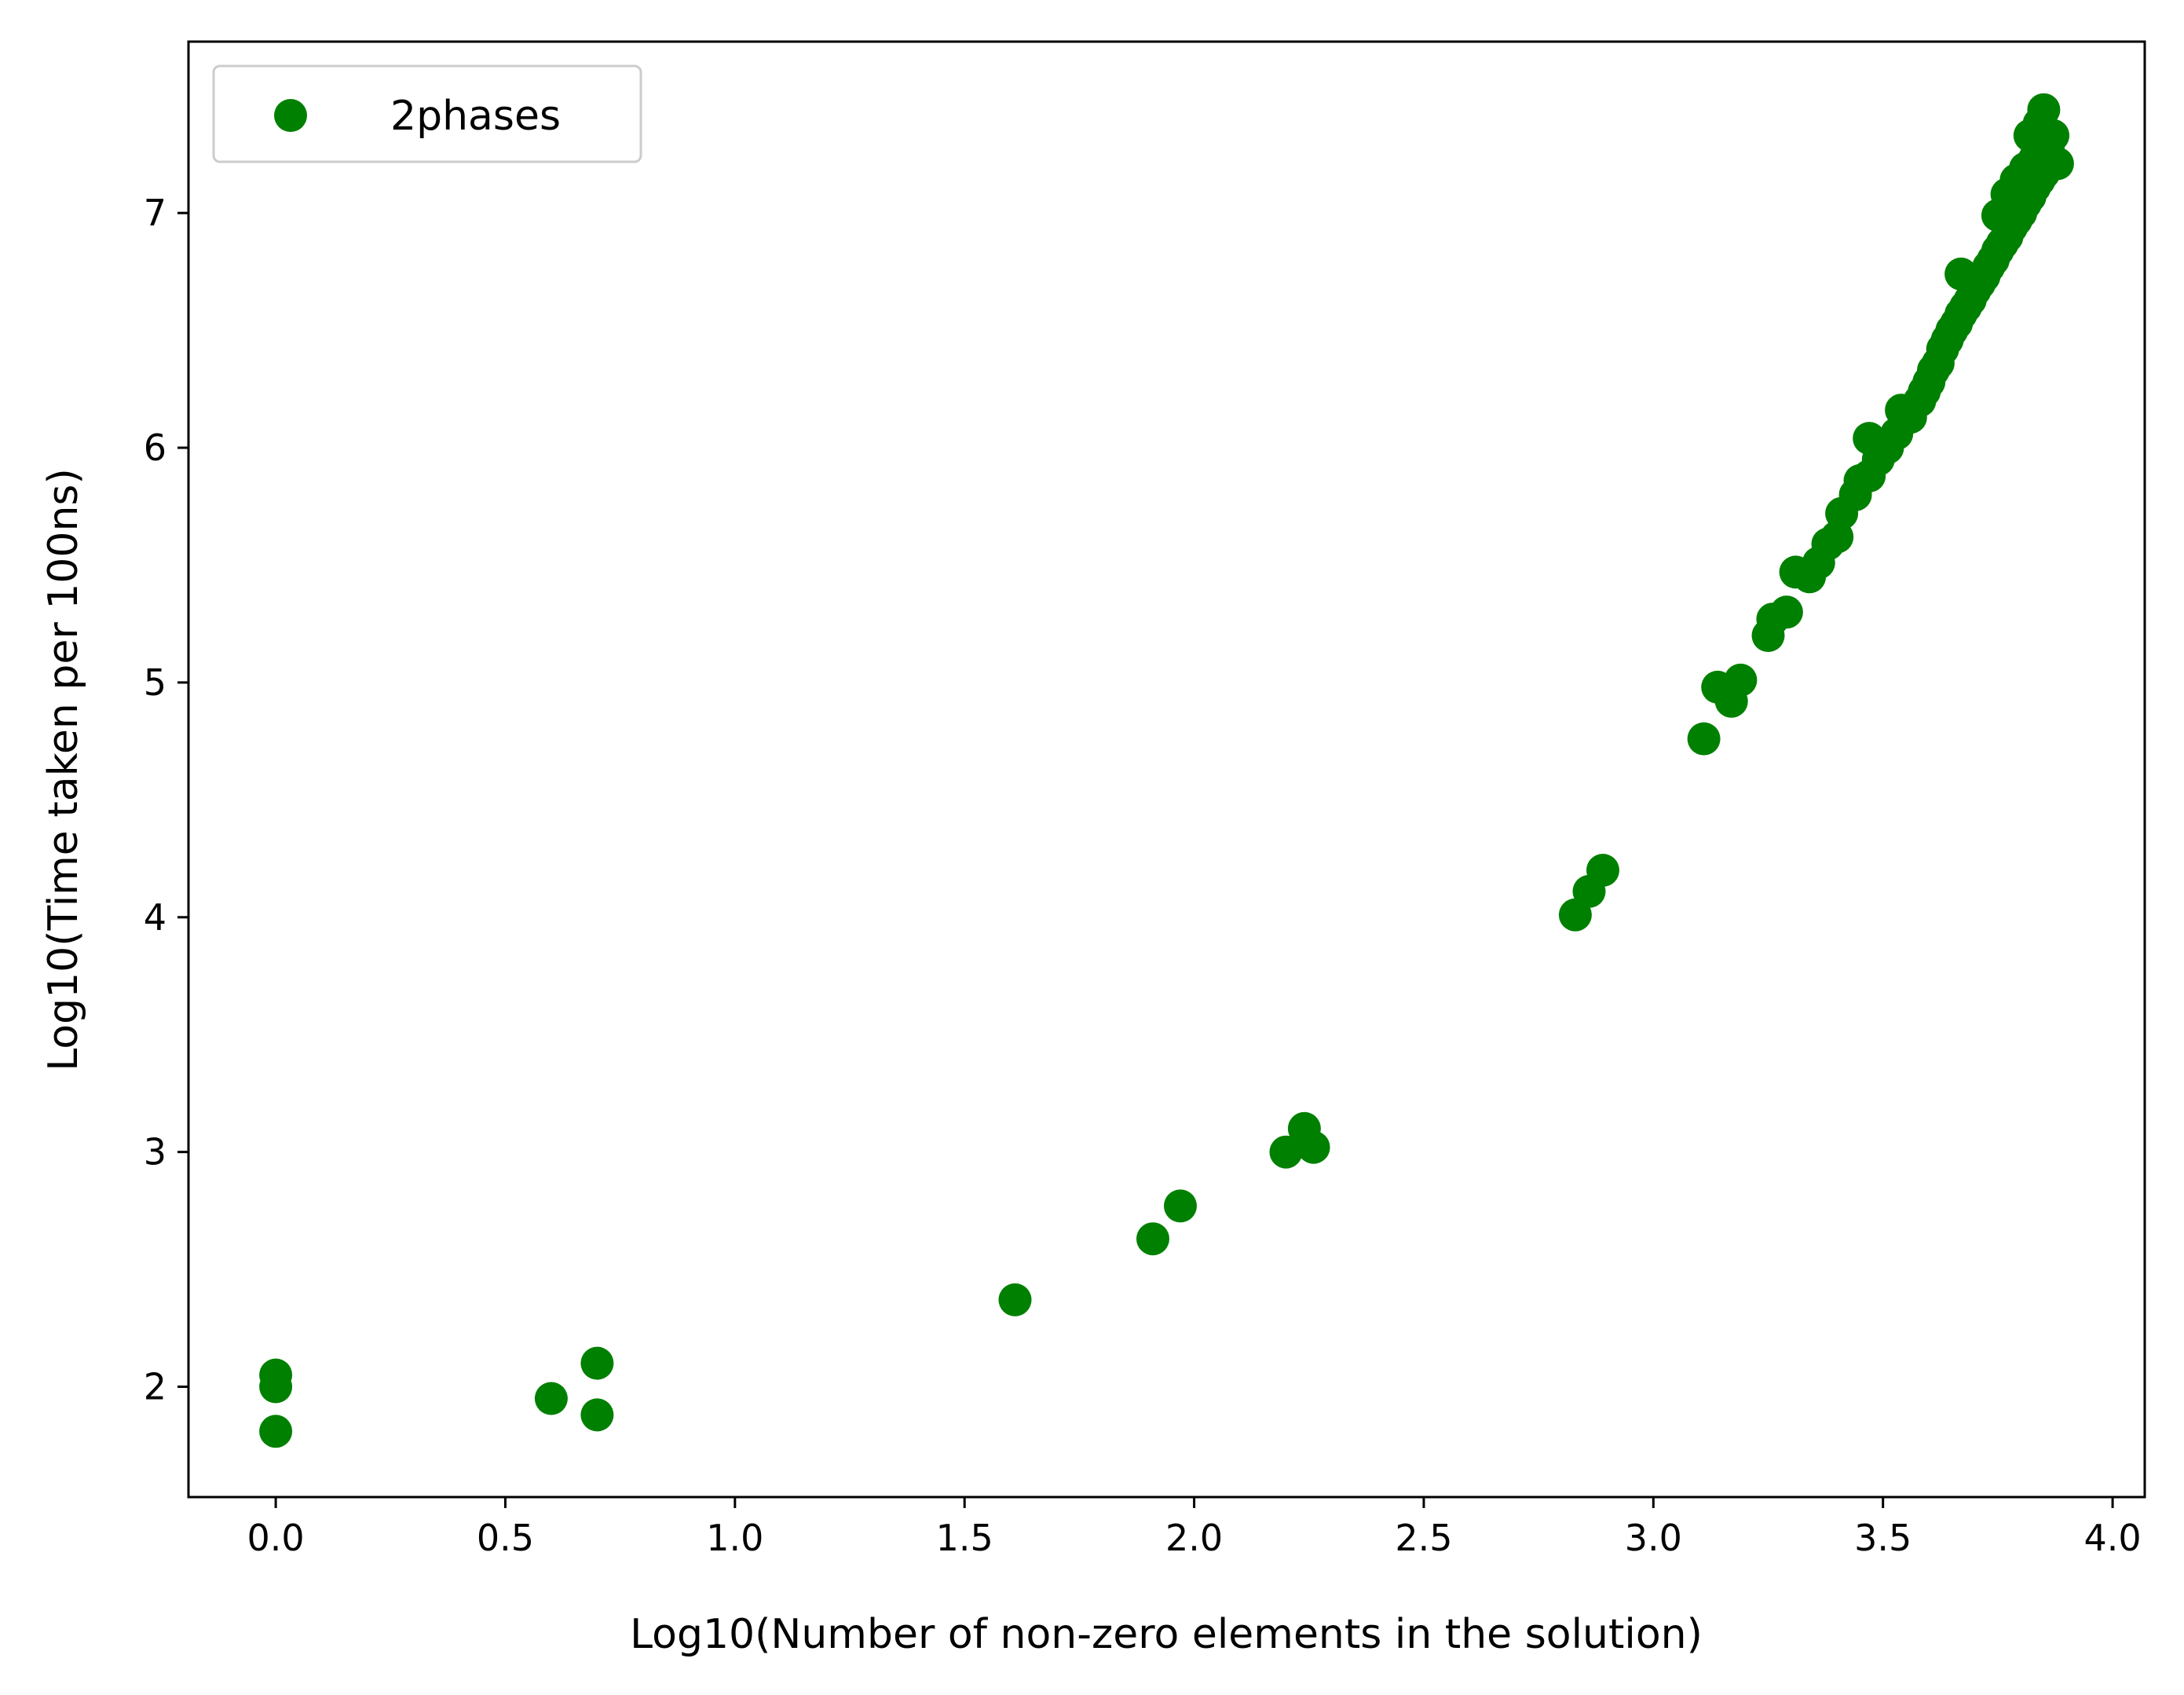 The width and height of the screenshot is (2184, 1695). What do you see at coordinates (155, 447) in the screenshot?
I see `y-tick-label: 6` at bounding box center [155, 447].